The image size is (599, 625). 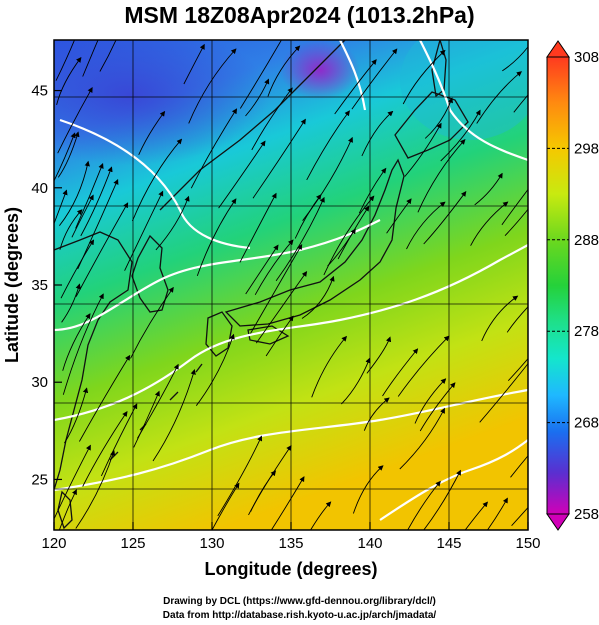 I want to click on colorbar-tick-label: 308, so click(x=586, y=57).